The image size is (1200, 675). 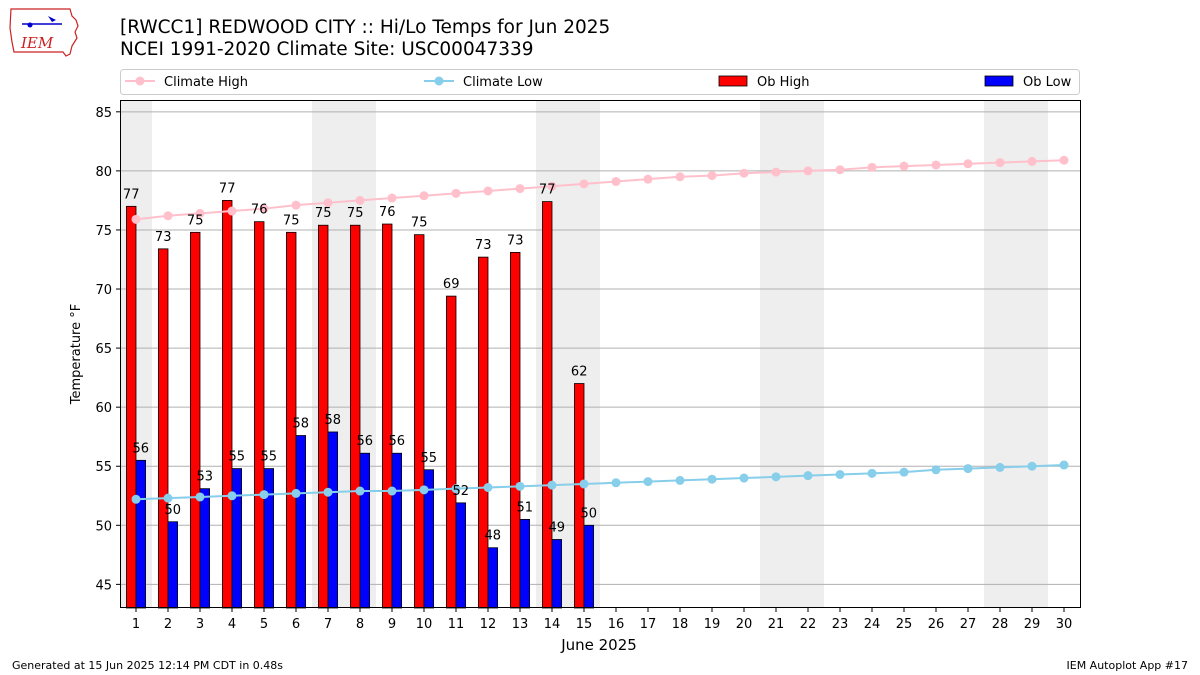 What do you see at coordinates (136, 624) in the screenshot?
I see `x-tick-label: 1` at bounding box center [136, 624].